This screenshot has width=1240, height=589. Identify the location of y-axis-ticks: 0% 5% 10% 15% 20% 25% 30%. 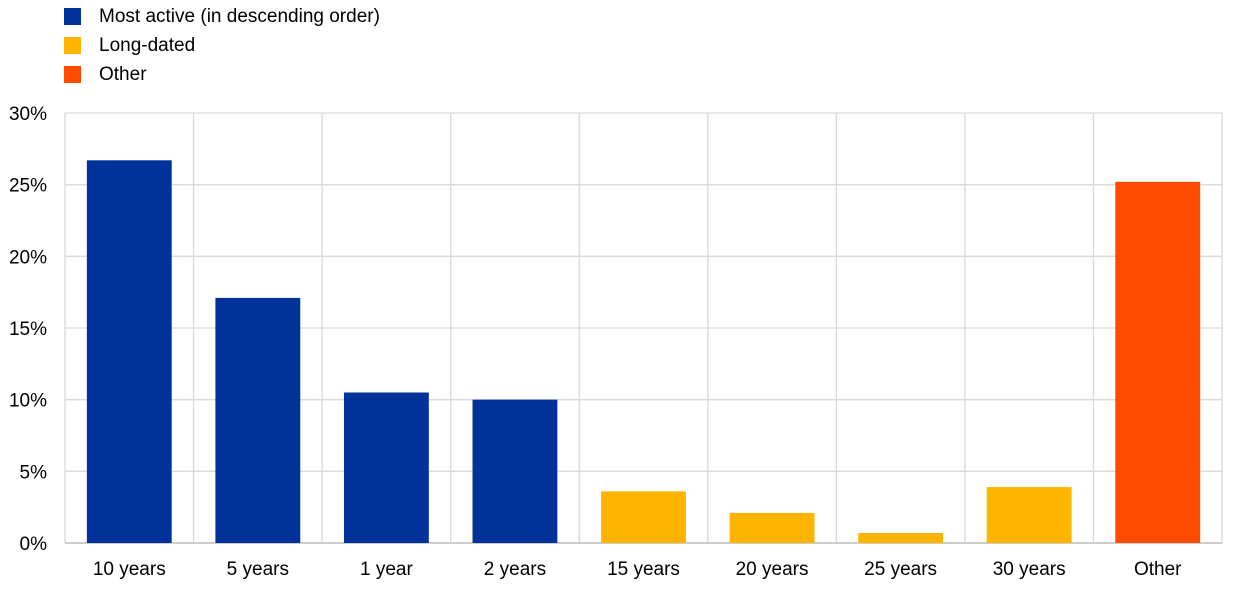
(28, 329).